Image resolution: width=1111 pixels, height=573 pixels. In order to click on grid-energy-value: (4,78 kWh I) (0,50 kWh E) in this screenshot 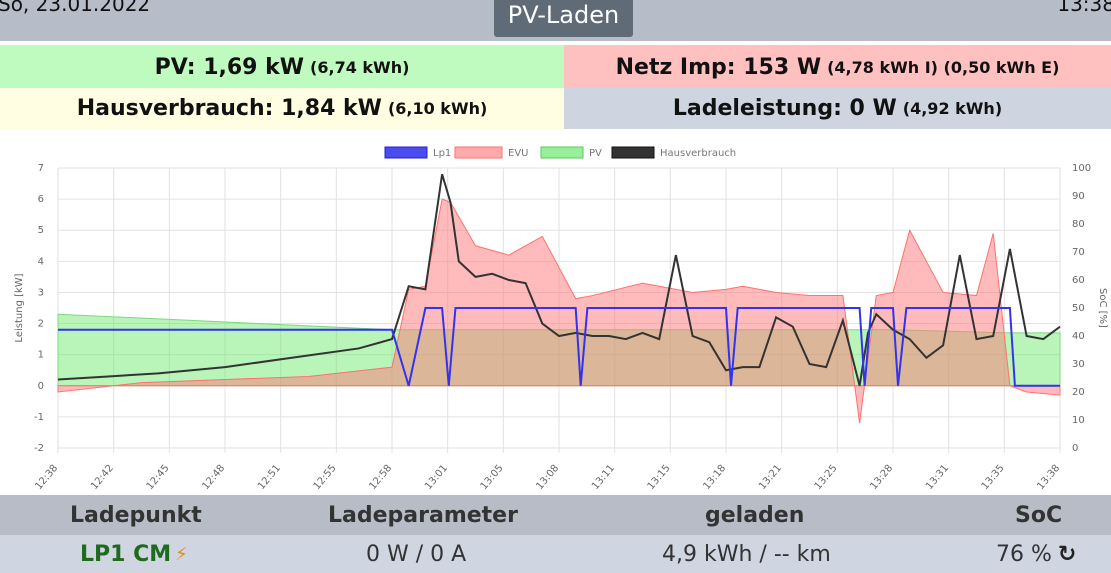, I will do `click(943, 67)`.